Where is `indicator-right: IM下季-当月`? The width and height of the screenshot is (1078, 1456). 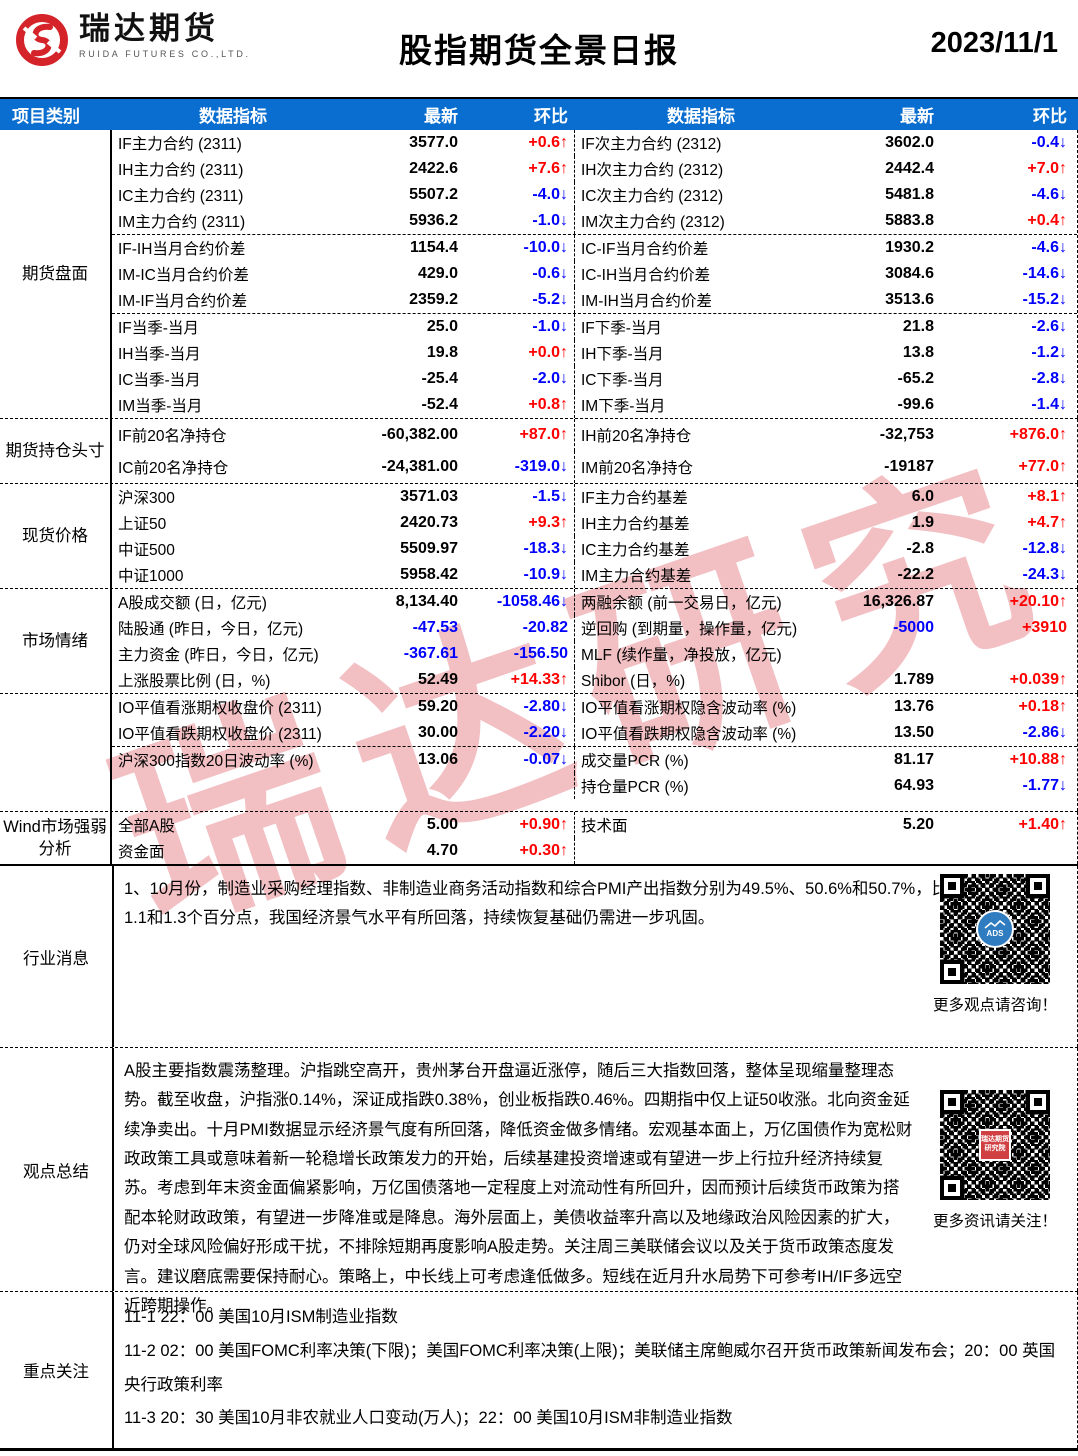 indicator-right: IM下季-当月 is located at coordinates (699, 405).